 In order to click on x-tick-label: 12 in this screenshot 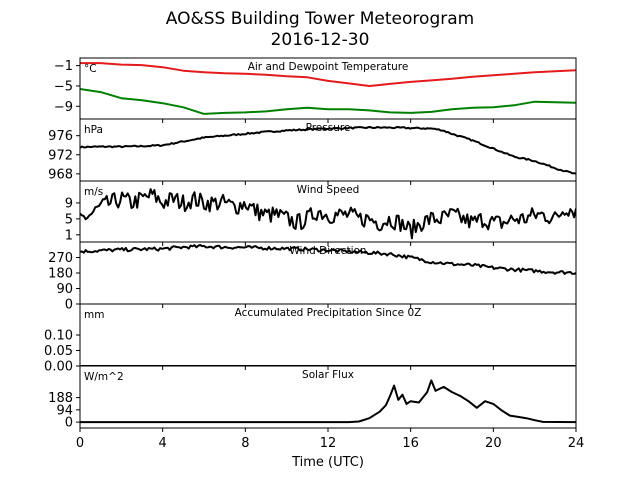, I will do `click(328, 443)`.